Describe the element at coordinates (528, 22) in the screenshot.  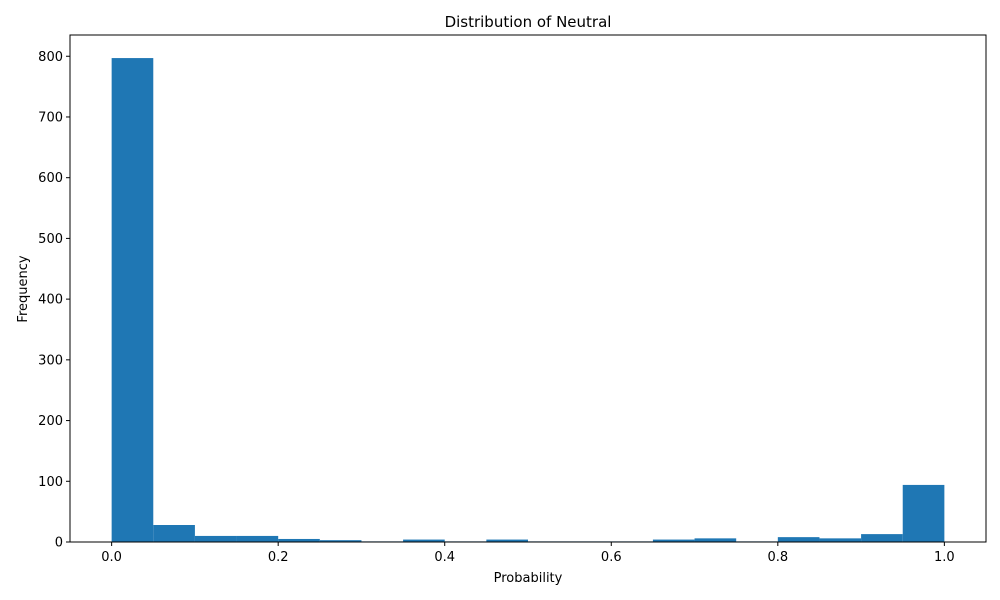
I see `chart-title: Distribution of Neutral` at that location.